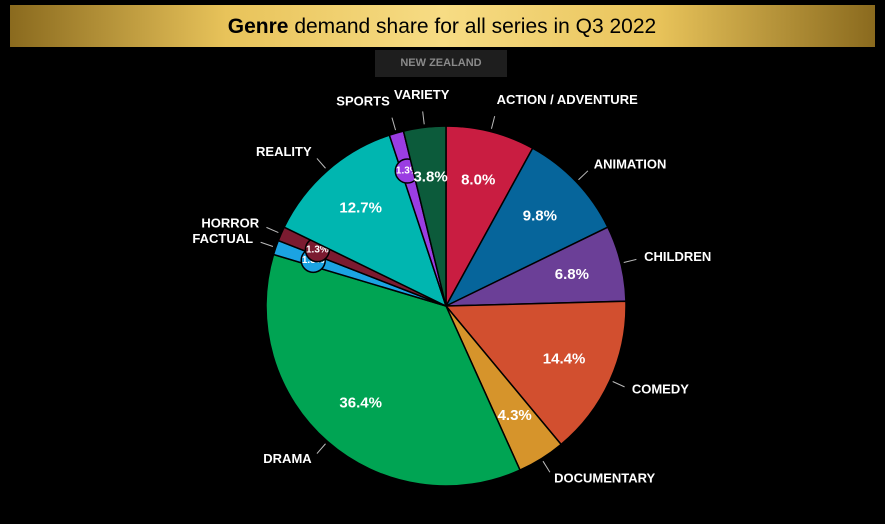  What do you see at coordinates (363, 100) in the screenshot?
I see `category-label: SPORTS` at bounding box center [363, 100].